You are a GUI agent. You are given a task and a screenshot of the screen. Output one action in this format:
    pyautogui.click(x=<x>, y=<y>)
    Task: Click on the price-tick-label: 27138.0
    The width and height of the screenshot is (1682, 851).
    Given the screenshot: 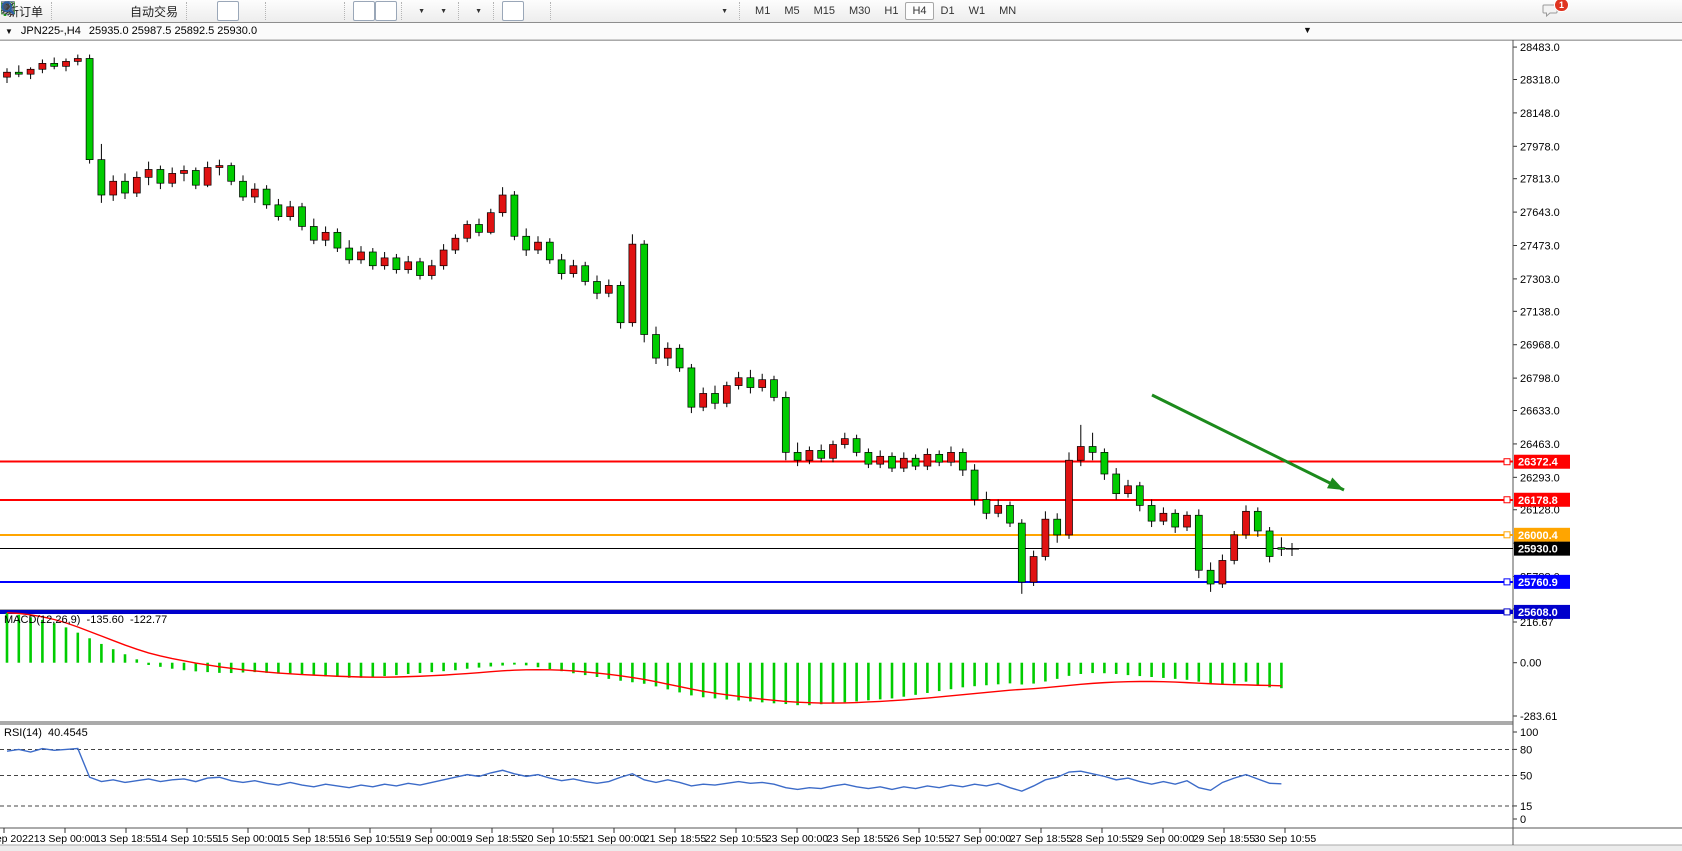 What is the action you would take?
    pyautogui.click(x=1540, y=312)
    